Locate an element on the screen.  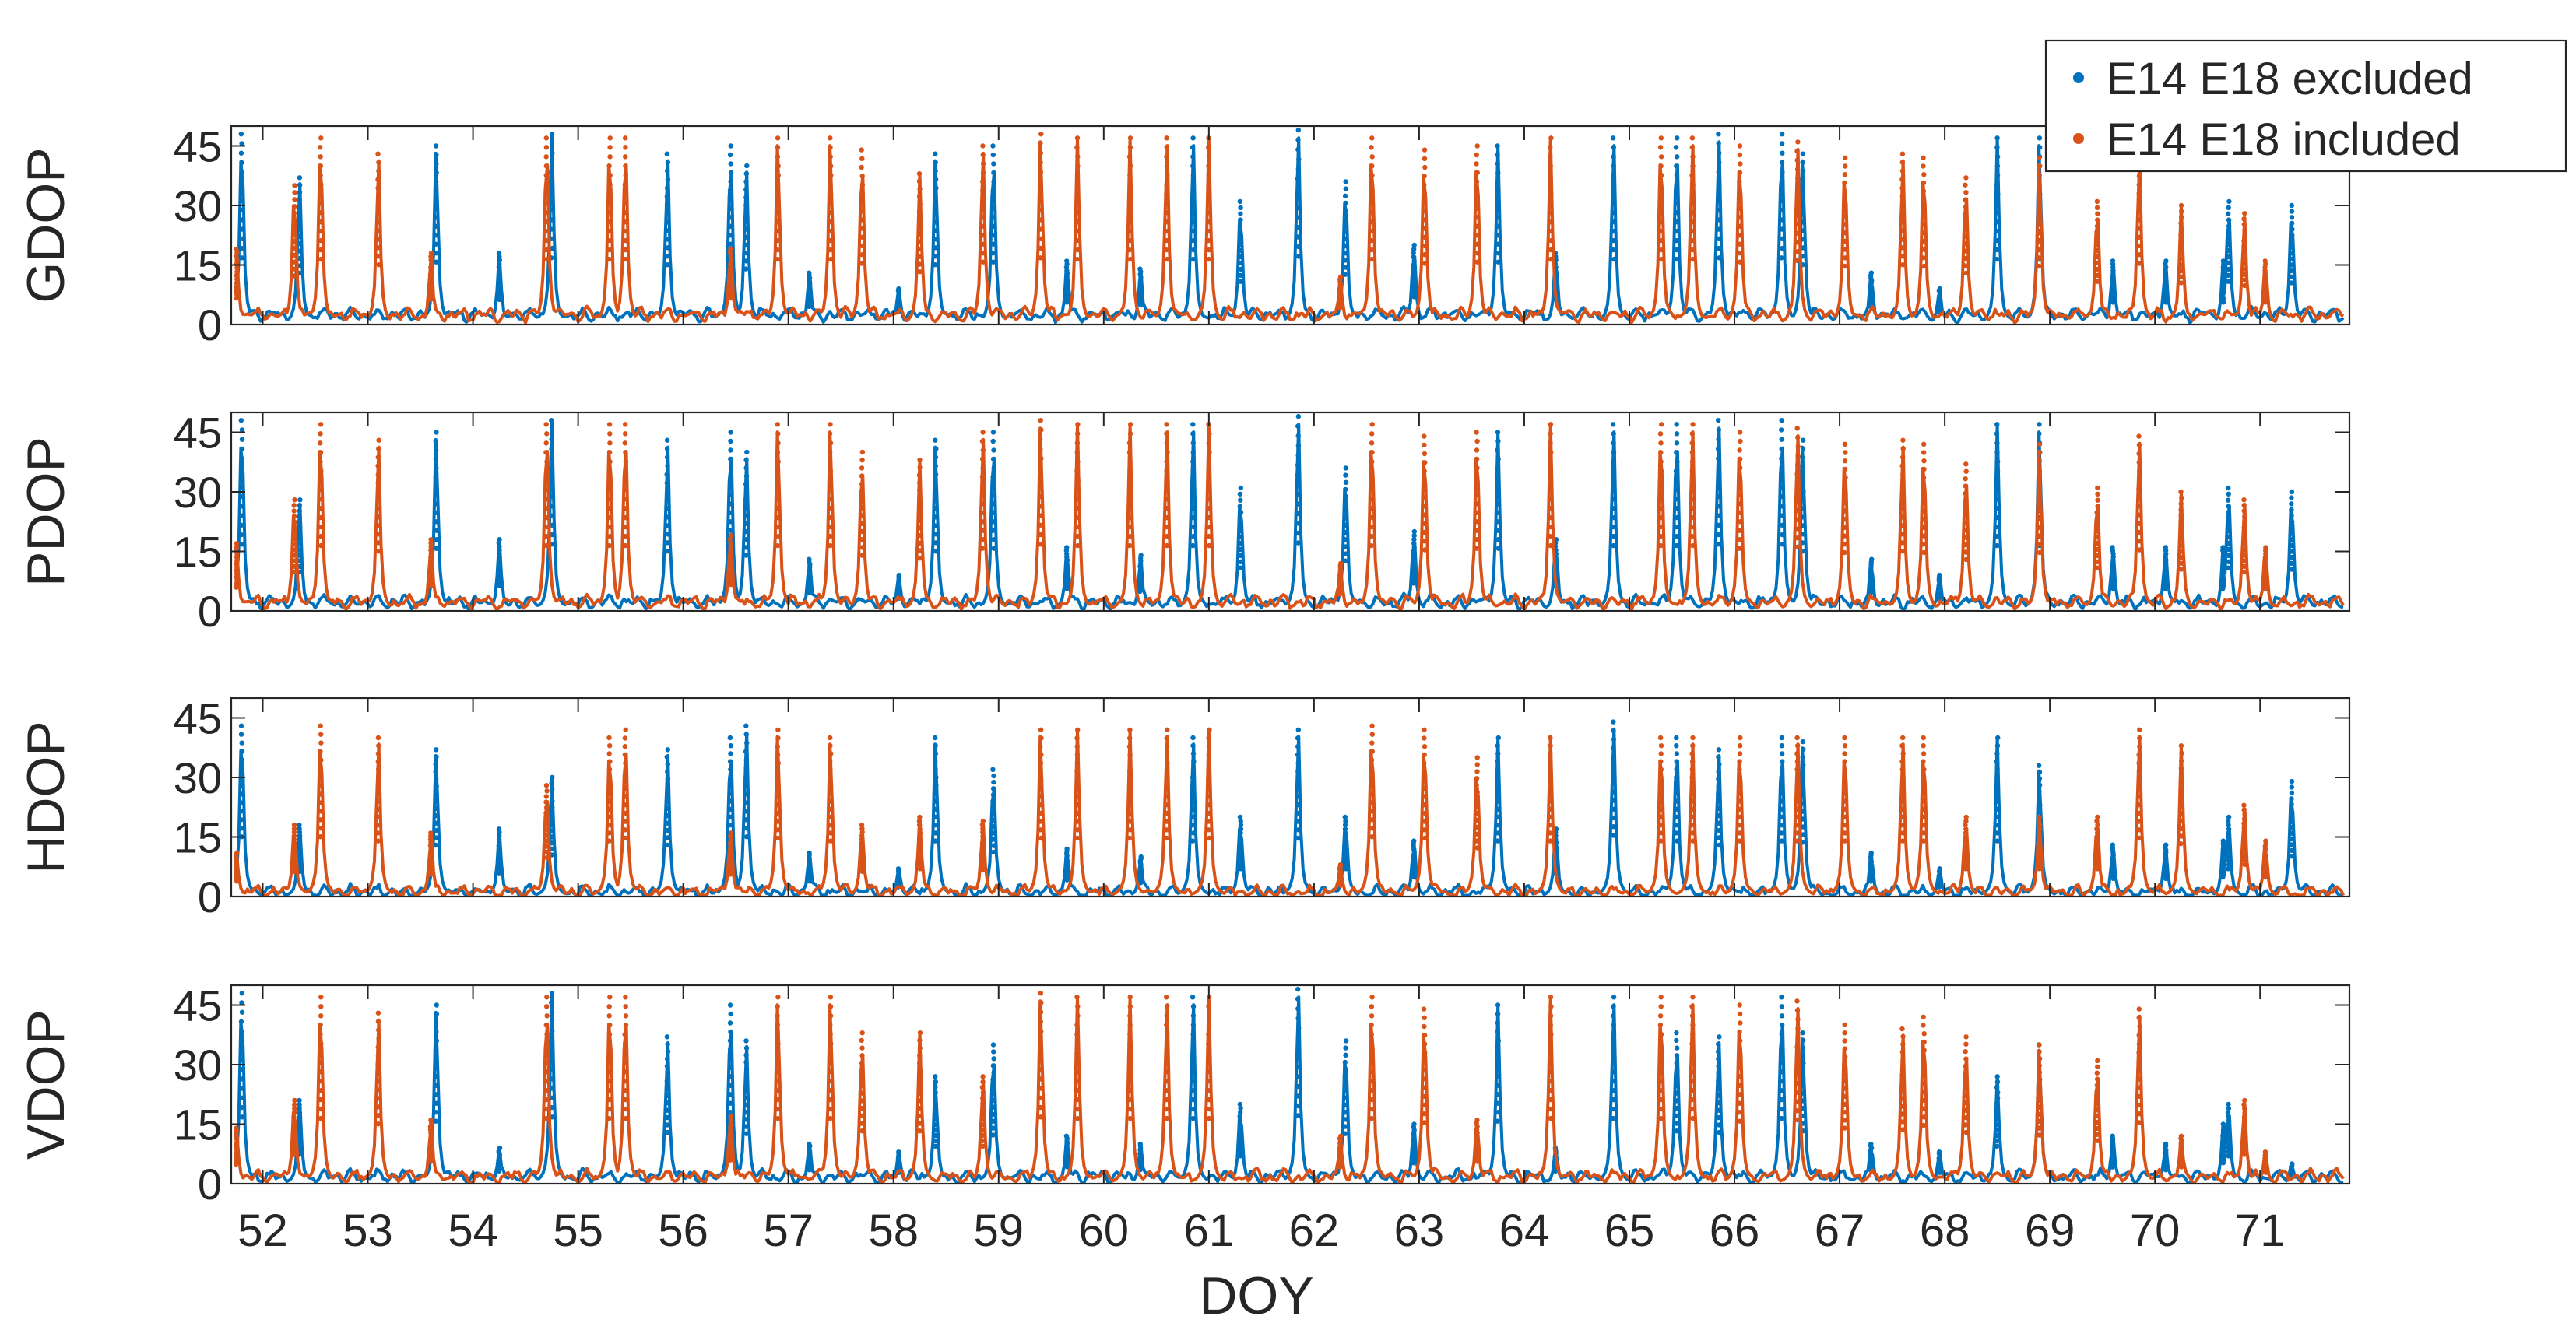
x-tick-label: 70 is located at coordinates (2155, 1230).